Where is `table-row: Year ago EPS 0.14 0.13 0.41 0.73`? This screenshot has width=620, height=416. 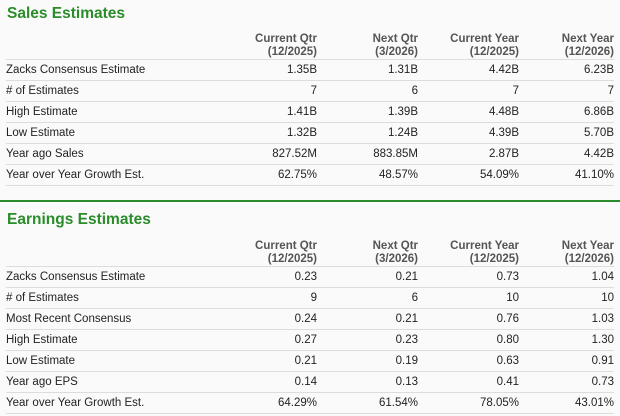 table-row: Year ago EPS 0.14 0.13 0.41 0.73 is located at coordinates (310, 382).